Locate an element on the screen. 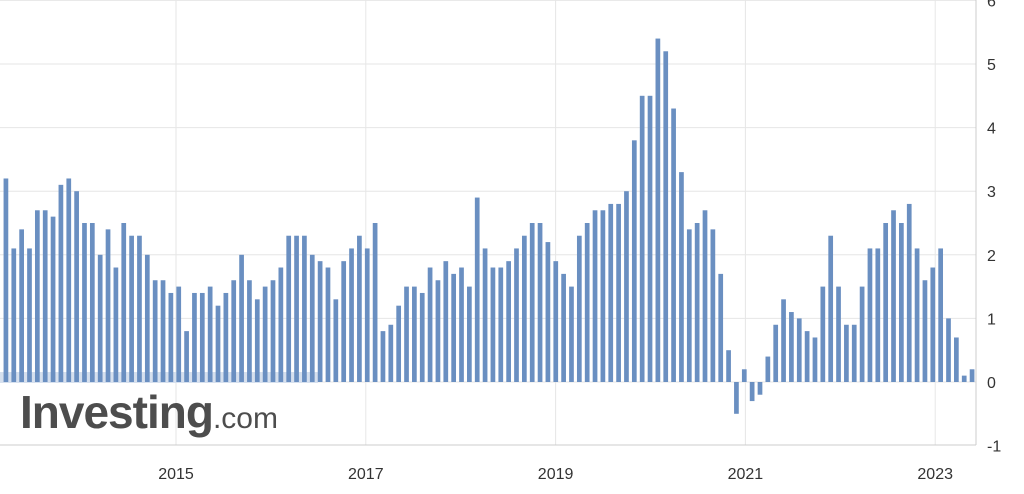 Image resolution: width=1024 pixels, height=494 pixels. y-tick-label: 0 is located at coordinates (991, 383).